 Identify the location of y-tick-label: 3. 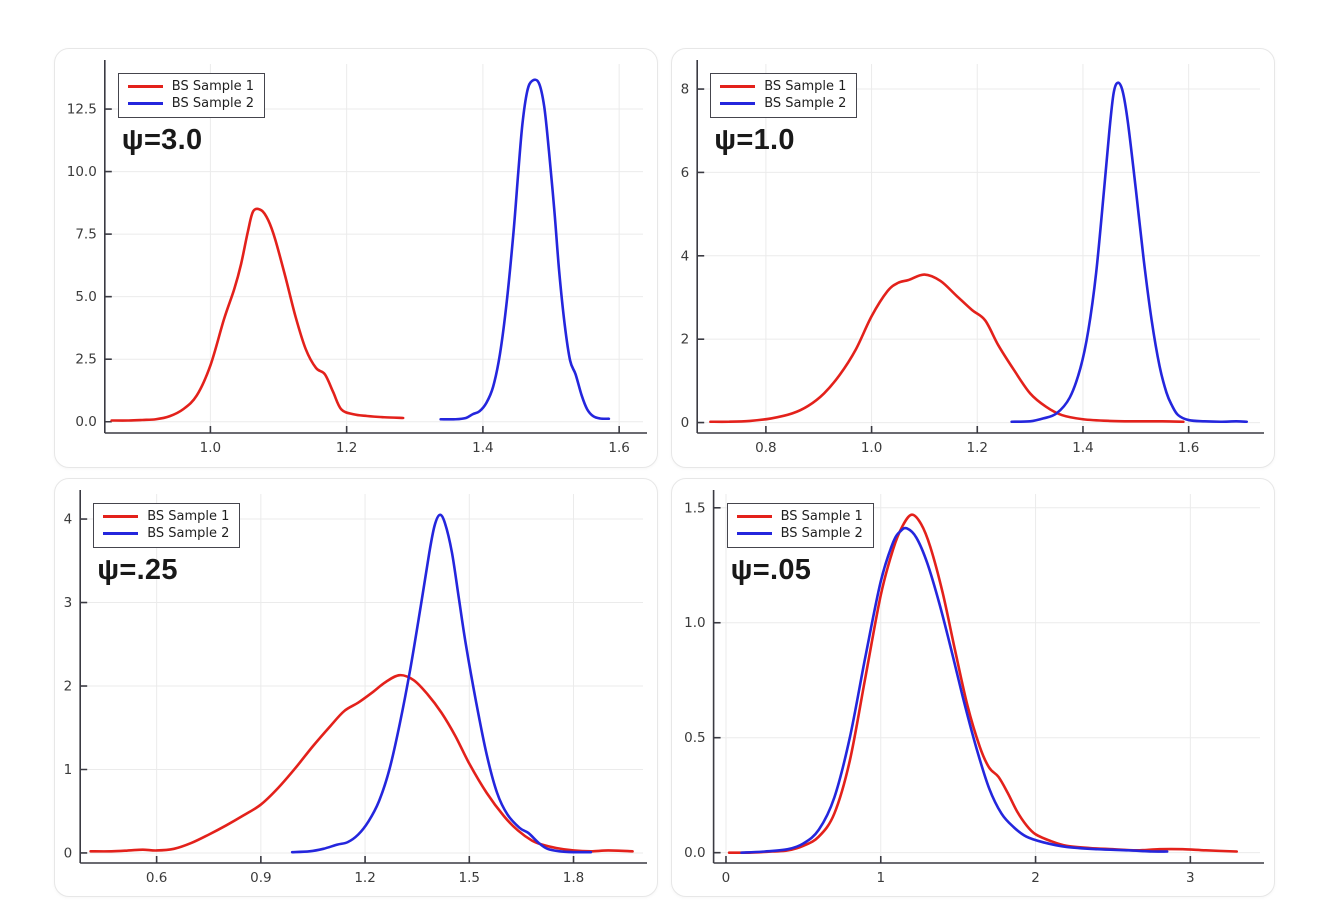
(68, 603).